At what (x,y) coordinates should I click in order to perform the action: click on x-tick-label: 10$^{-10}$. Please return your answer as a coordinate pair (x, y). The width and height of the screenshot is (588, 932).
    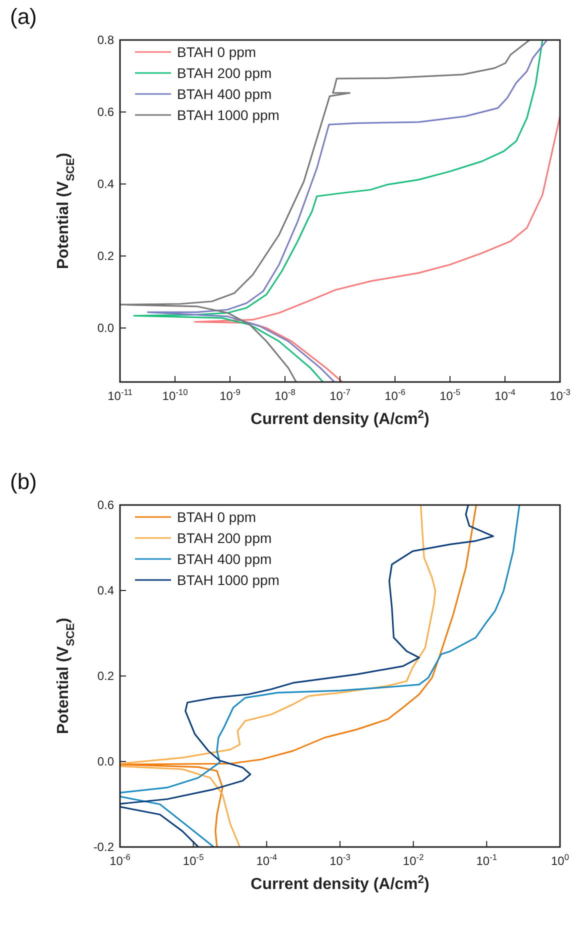
    Looking at the image, I should click on (175, 395).